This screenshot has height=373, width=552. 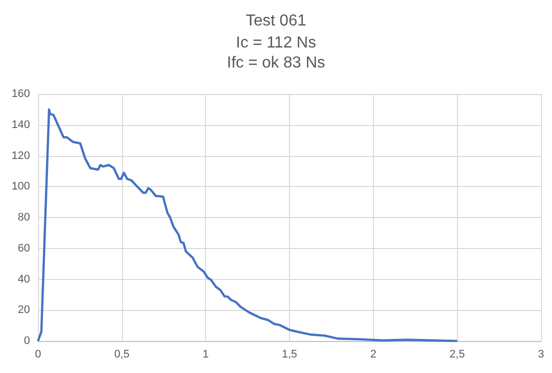 I want to click on y-tick-label: 160, so click(x=21, y=94).